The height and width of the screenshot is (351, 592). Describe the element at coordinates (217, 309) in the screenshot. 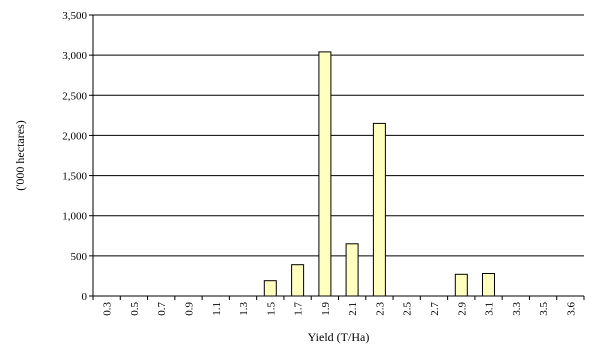

I see `x-tick-label: 1.1` at that location.